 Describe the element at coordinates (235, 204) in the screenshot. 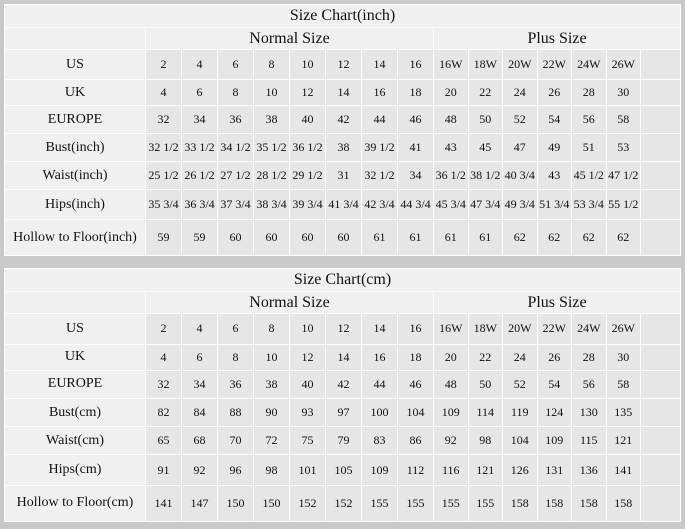

I see `table-cell: 37 3/4` at that location.